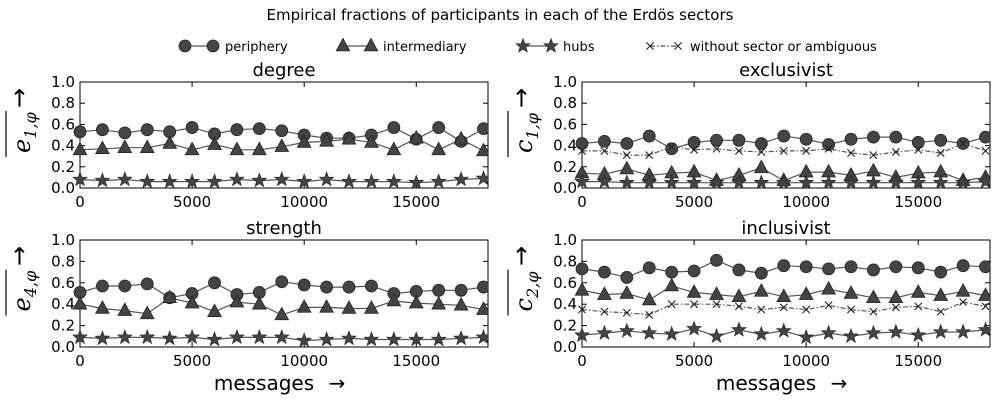  I want to click on y-label-sub: 2,φ, so click(532, 285).